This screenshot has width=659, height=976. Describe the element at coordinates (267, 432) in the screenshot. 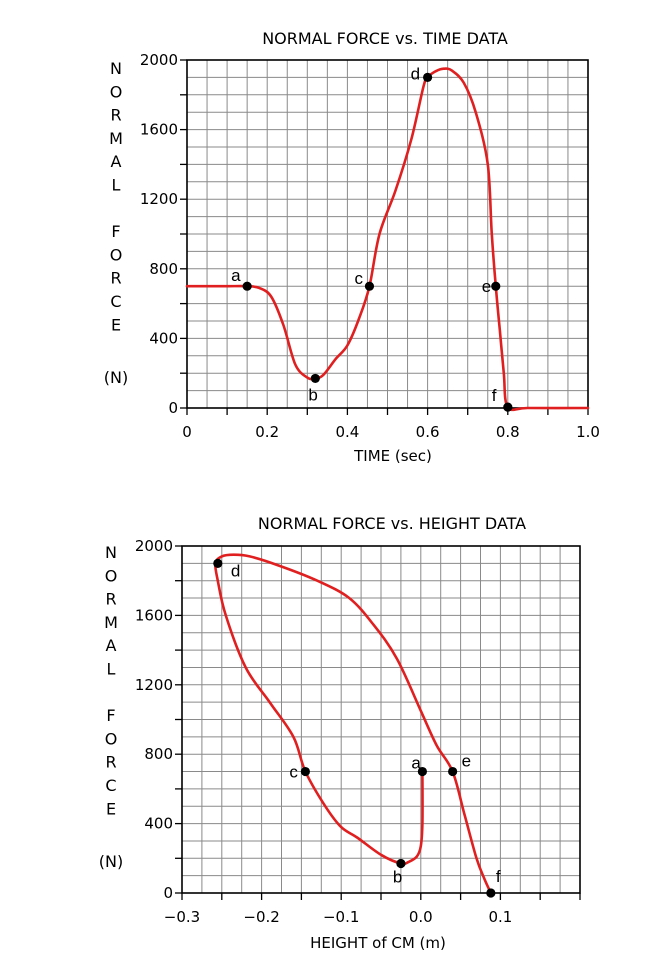

I see `x-tick-label: 0.2` at that location.